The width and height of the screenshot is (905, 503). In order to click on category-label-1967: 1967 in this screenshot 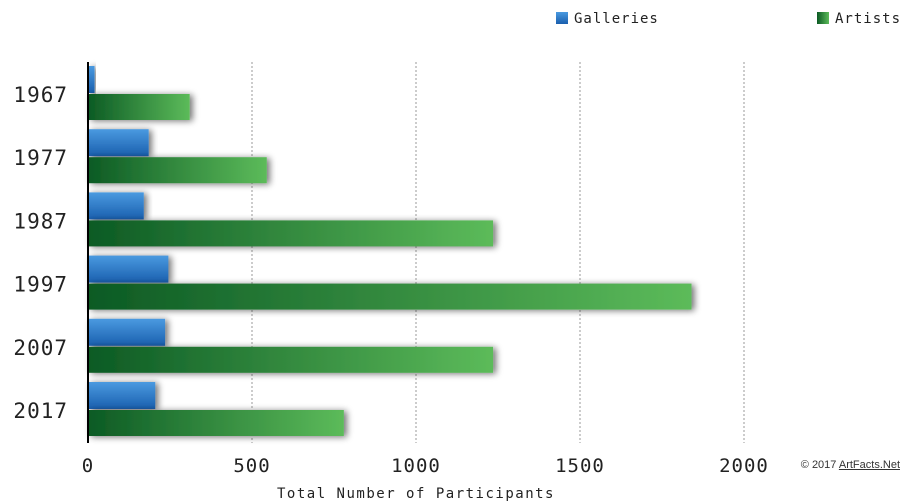, I will do `click(40, 95)`.